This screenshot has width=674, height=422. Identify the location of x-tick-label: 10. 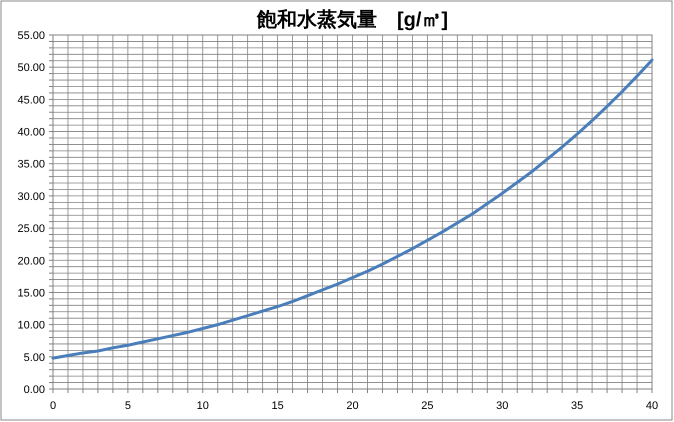
(202, 406).